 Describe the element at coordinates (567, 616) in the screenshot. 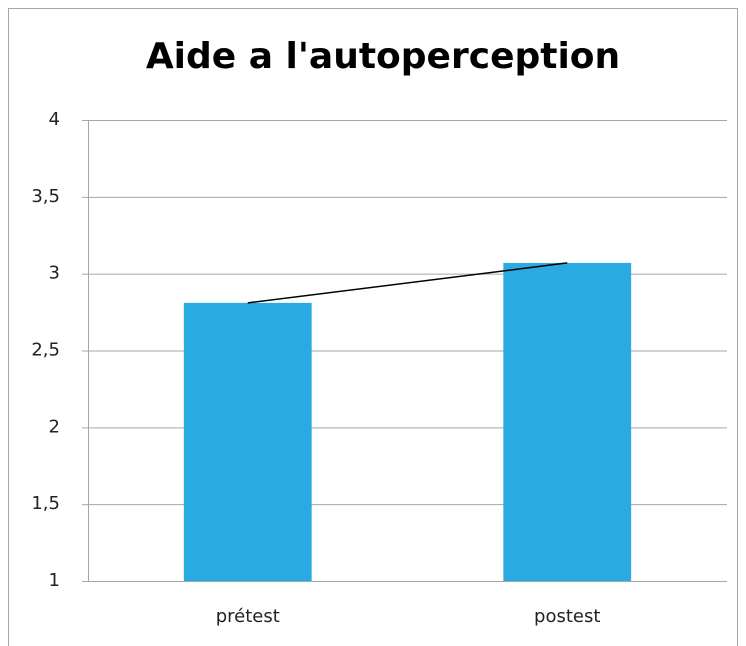

I see `x-tick-label: postest` at that location.